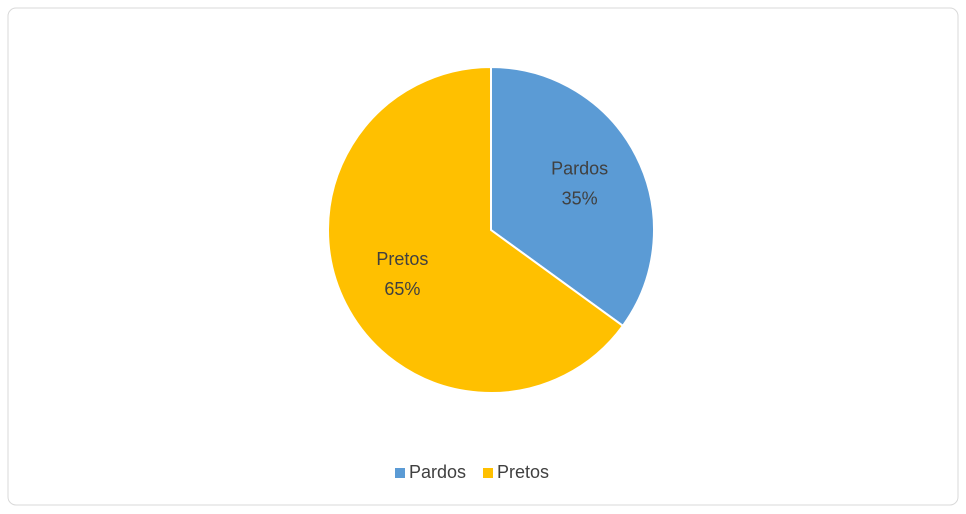 The height and width of the screenshot is (514, 966). I want to click on data-label-category: Pretos, so click(402, 259).